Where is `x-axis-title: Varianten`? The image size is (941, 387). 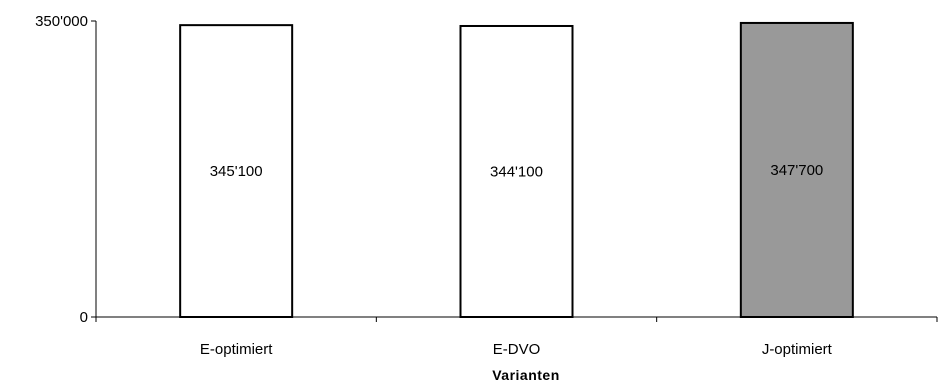 x-axis-title: Varianten is located at coordinates (526, 375).